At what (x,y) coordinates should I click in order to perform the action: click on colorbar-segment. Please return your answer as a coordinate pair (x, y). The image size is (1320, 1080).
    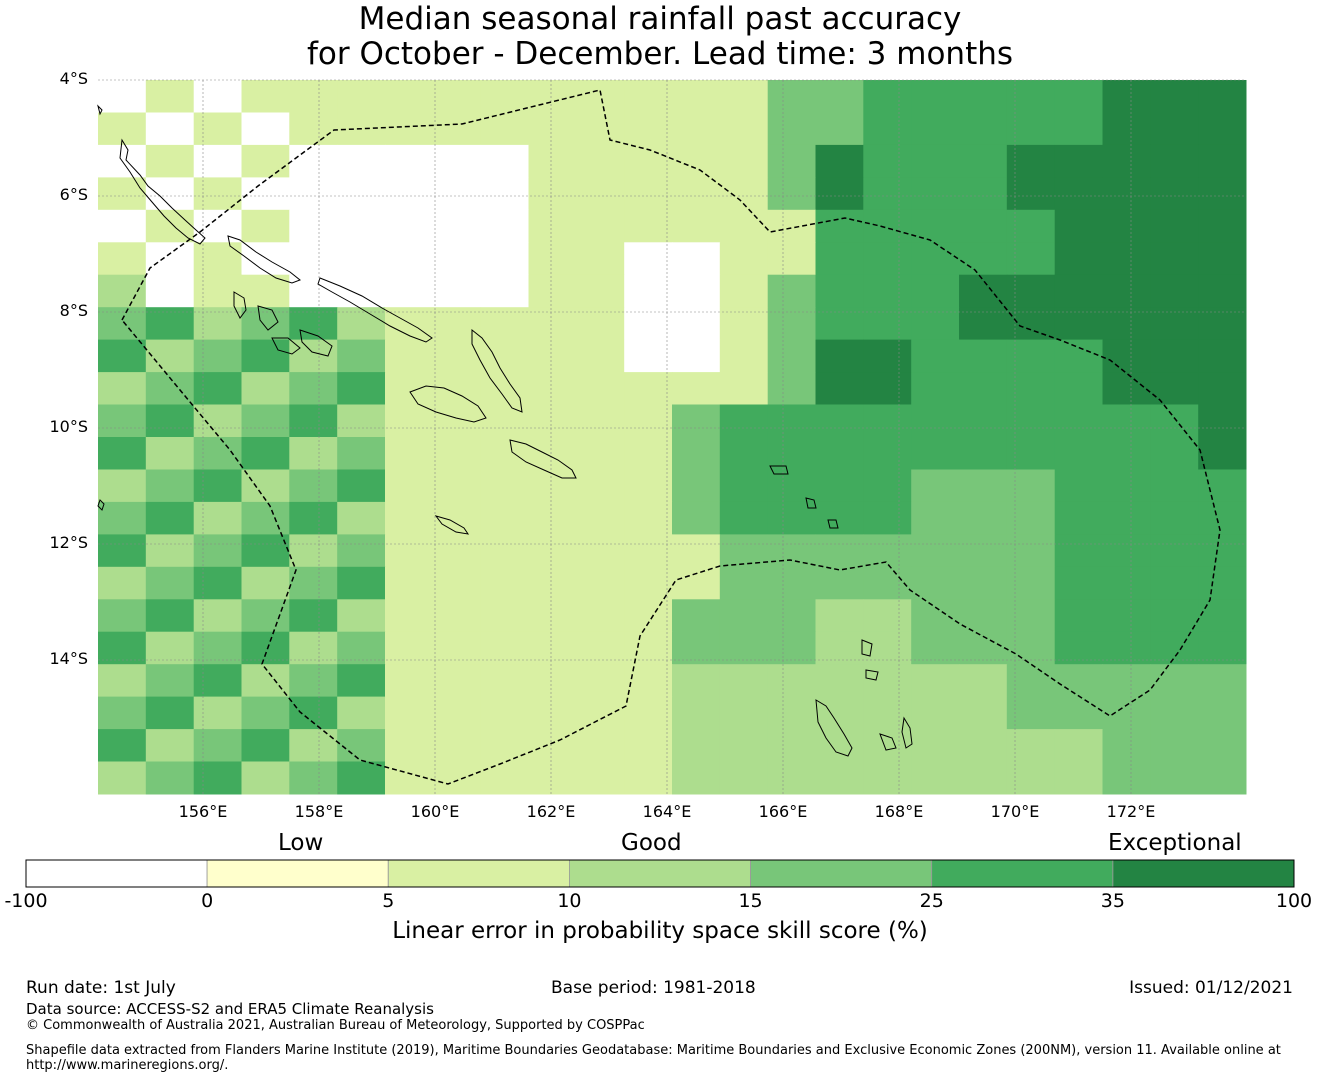
    Looking at the image, I should click on (116, 873).